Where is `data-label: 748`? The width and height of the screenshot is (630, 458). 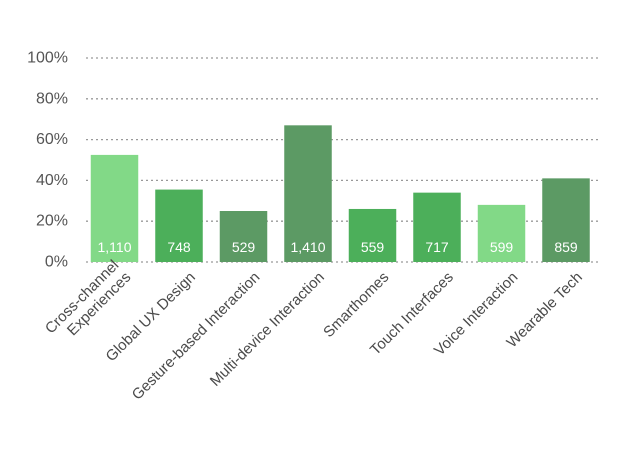
data-label: 748 is located at coordinates (179, 247).